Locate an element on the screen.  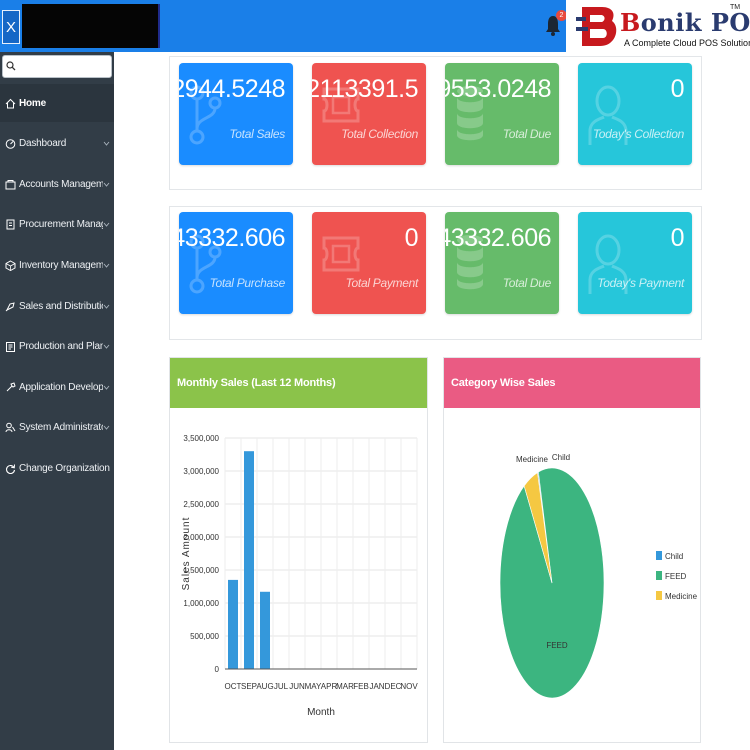
sidebar-item-application-developer: Application Developer is located at coordinates (57, 387).